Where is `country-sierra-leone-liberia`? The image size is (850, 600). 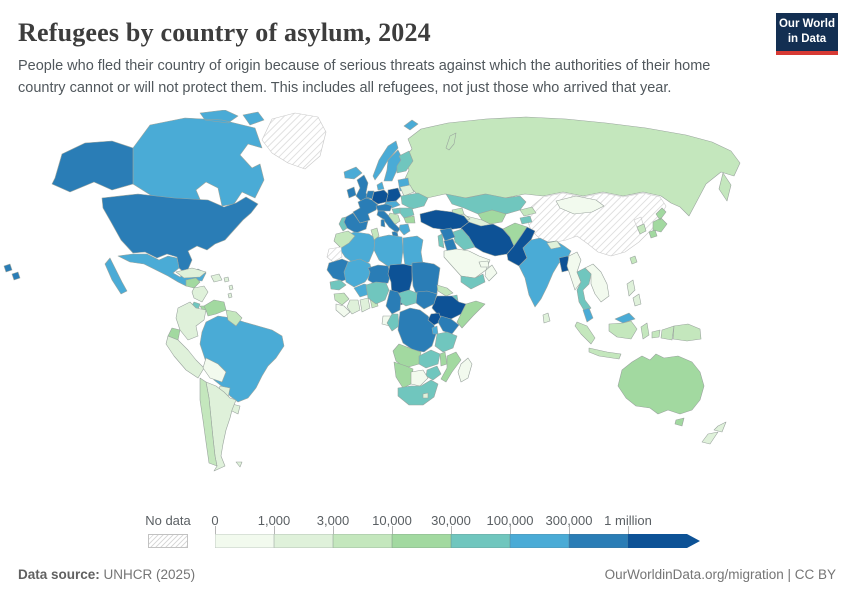
country-sierra-leone-liberia is located at coordinates (343, 310).